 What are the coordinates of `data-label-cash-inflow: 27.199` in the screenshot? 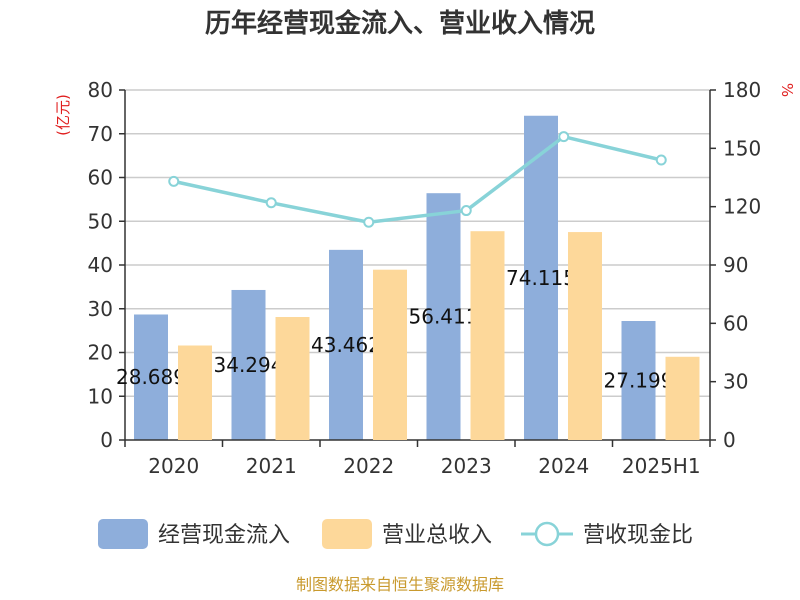 It's located at (639, 381).